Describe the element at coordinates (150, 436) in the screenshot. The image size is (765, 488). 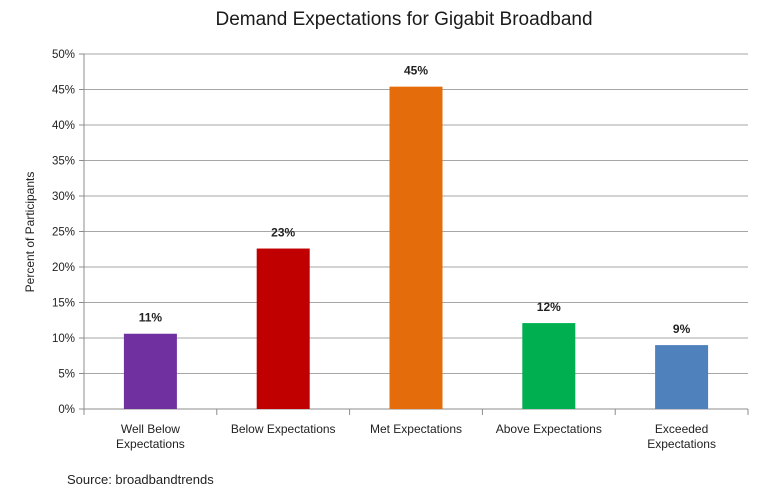
I see `x-category-label: Well Below Expectations` at that location.